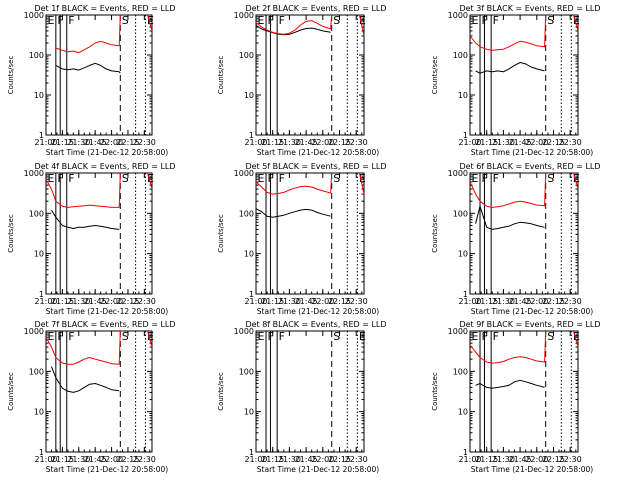 This screenshot has height=480, width=640. I want to click on panel-title: Det 1f BLACK = Events, RED = LLD, so click(104, 8).